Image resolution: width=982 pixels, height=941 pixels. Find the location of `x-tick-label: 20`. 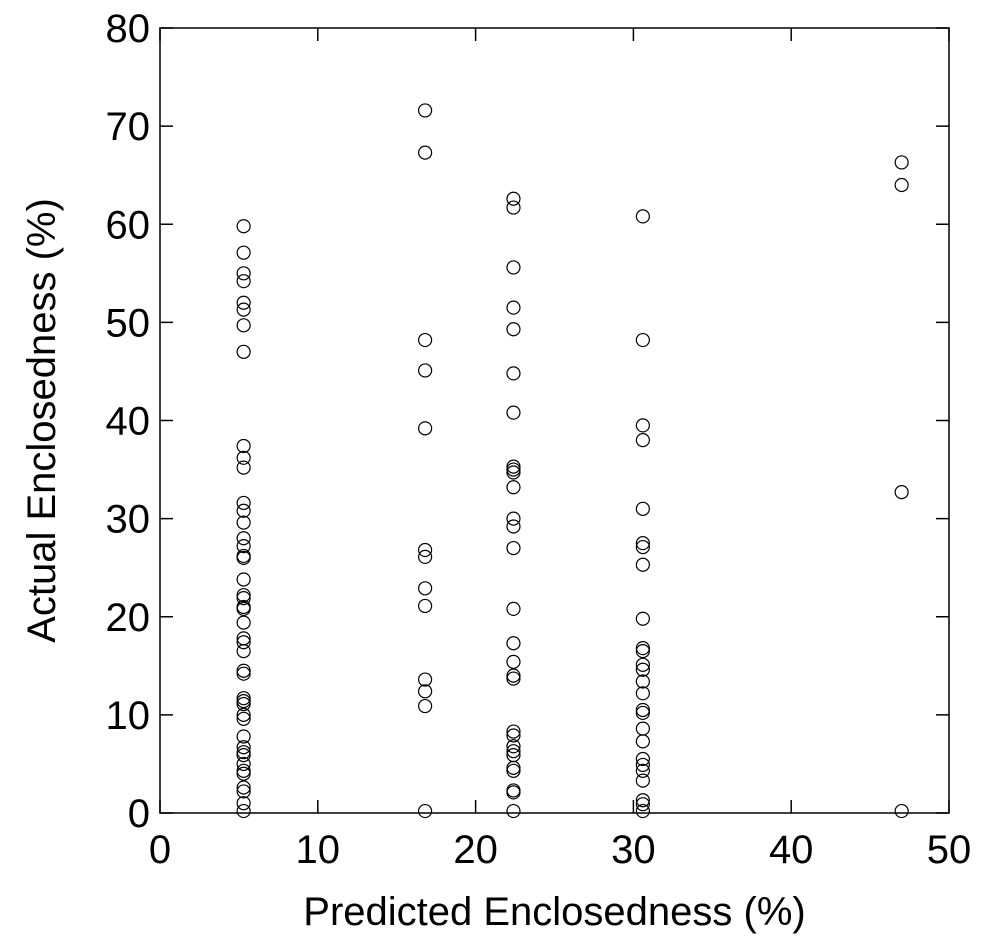

x-tick-label: 20 is located at coordinates (475, 850).